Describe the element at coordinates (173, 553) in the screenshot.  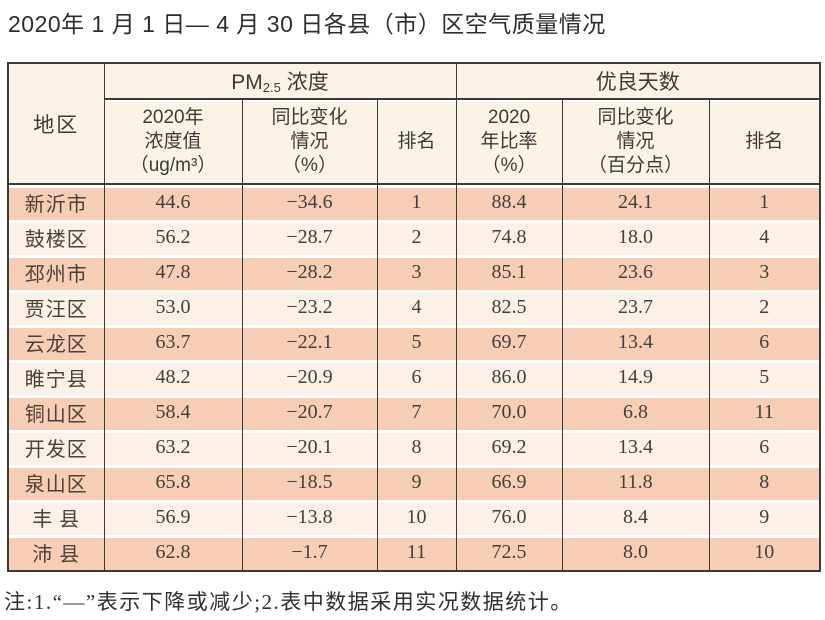
I see `pm-value-cell: 62.8` at that location.